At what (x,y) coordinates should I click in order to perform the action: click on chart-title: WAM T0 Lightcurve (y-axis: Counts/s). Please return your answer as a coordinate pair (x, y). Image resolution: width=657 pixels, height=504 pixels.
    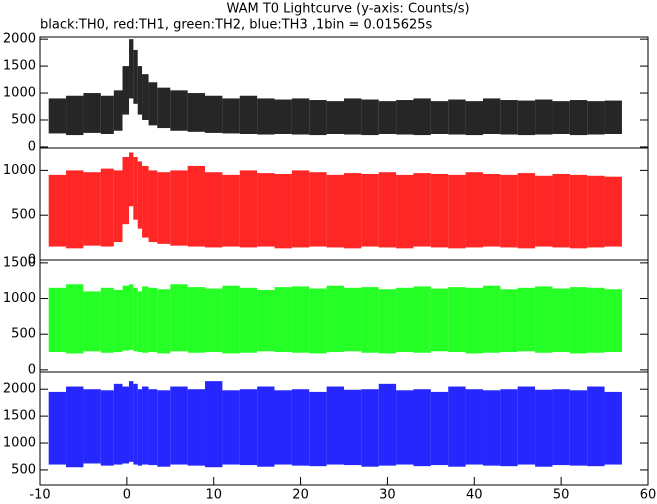
    Looking at the image, I should click on (347, 9).